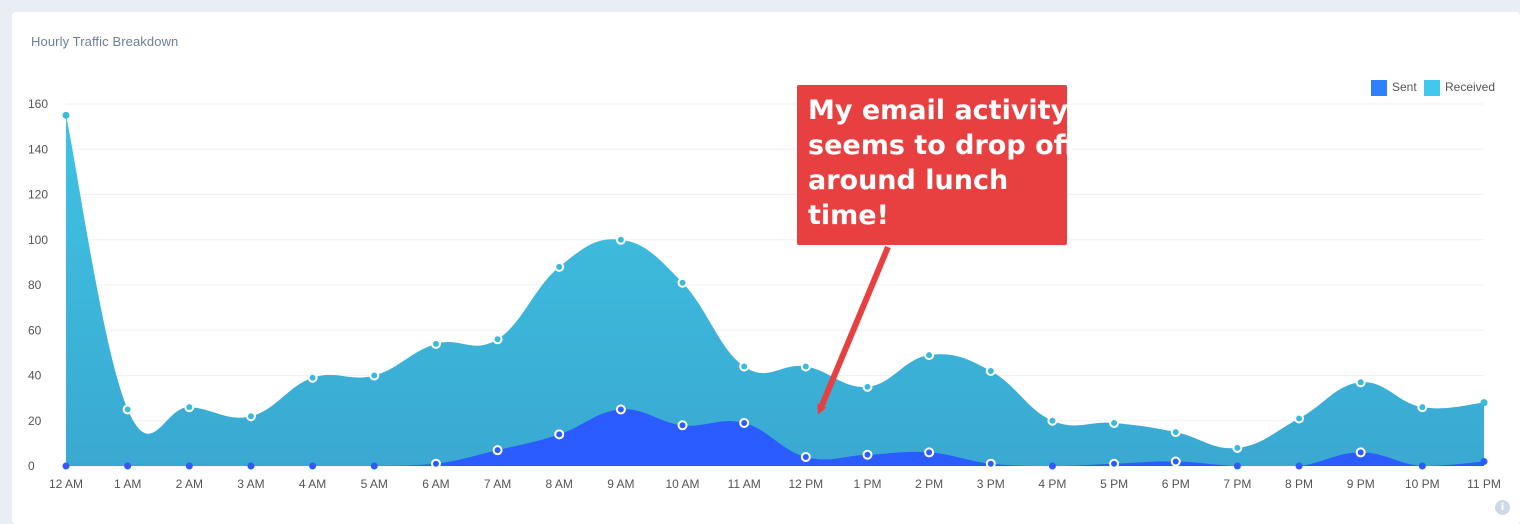  I want to click on x-tick-label: 9 PM, so click(1361, 484).